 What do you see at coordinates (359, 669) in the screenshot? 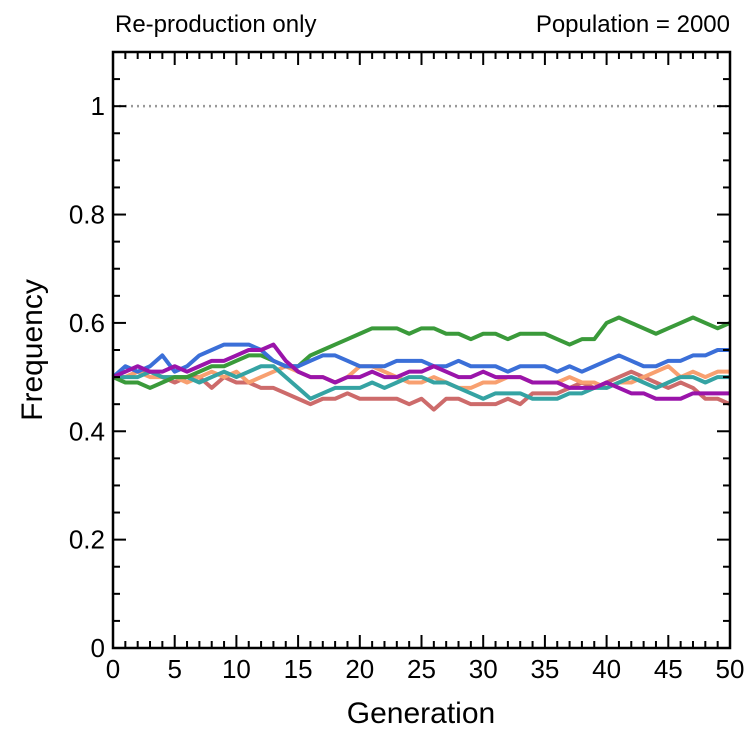
I see `x-tick-label: 20` at bounding box center [359, 669].